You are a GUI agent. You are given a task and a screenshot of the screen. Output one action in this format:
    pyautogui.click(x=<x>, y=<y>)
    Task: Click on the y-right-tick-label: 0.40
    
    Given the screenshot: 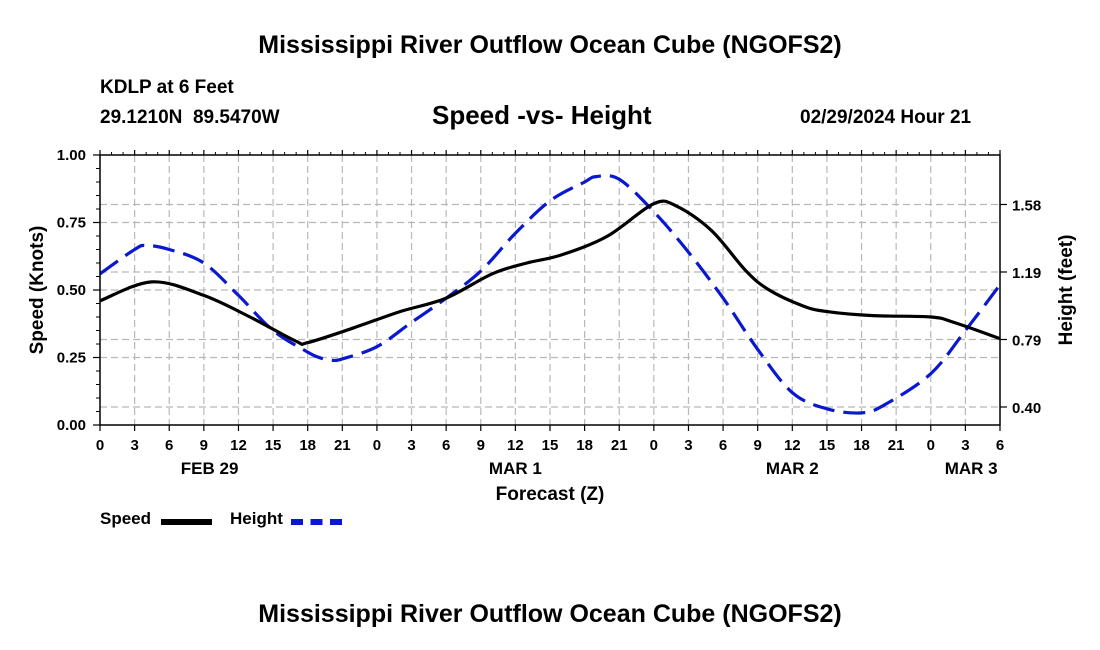 What is the action you would take?
    pyautogui.click(x=1026, y=408)
    